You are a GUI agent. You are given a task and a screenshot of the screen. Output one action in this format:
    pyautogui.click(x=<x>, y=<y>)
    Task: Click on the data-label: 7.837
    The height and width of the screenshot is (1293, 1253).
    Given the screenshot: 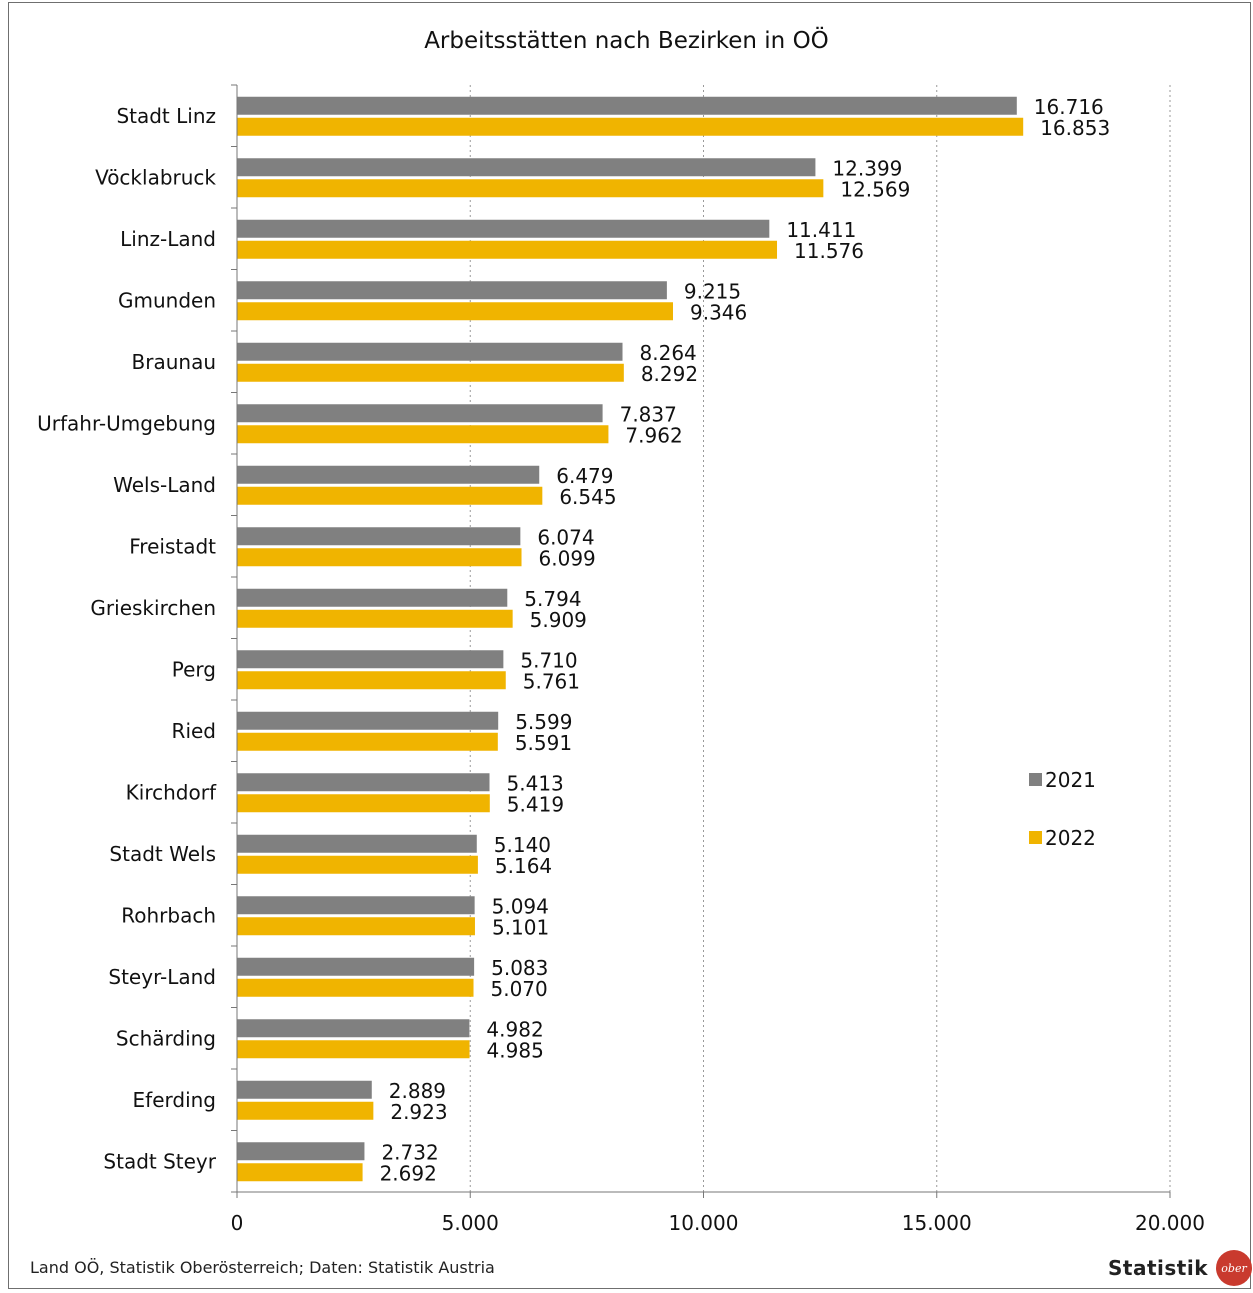 What is the action you would take?
    pyautogui.click(x=648, y=414)
    